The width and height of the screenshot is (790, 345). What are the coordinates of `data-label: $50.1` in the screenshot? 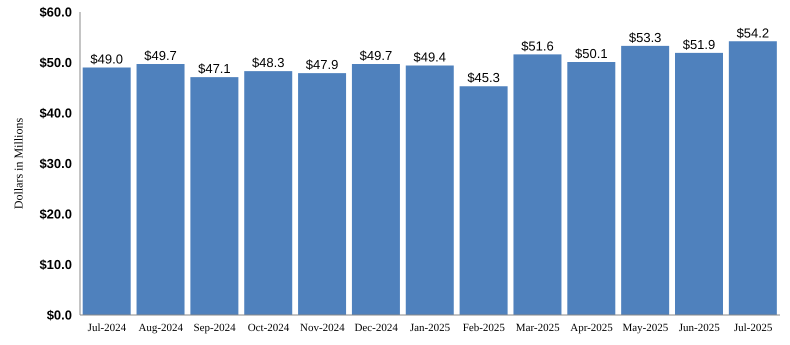 It's located at (591, 53).